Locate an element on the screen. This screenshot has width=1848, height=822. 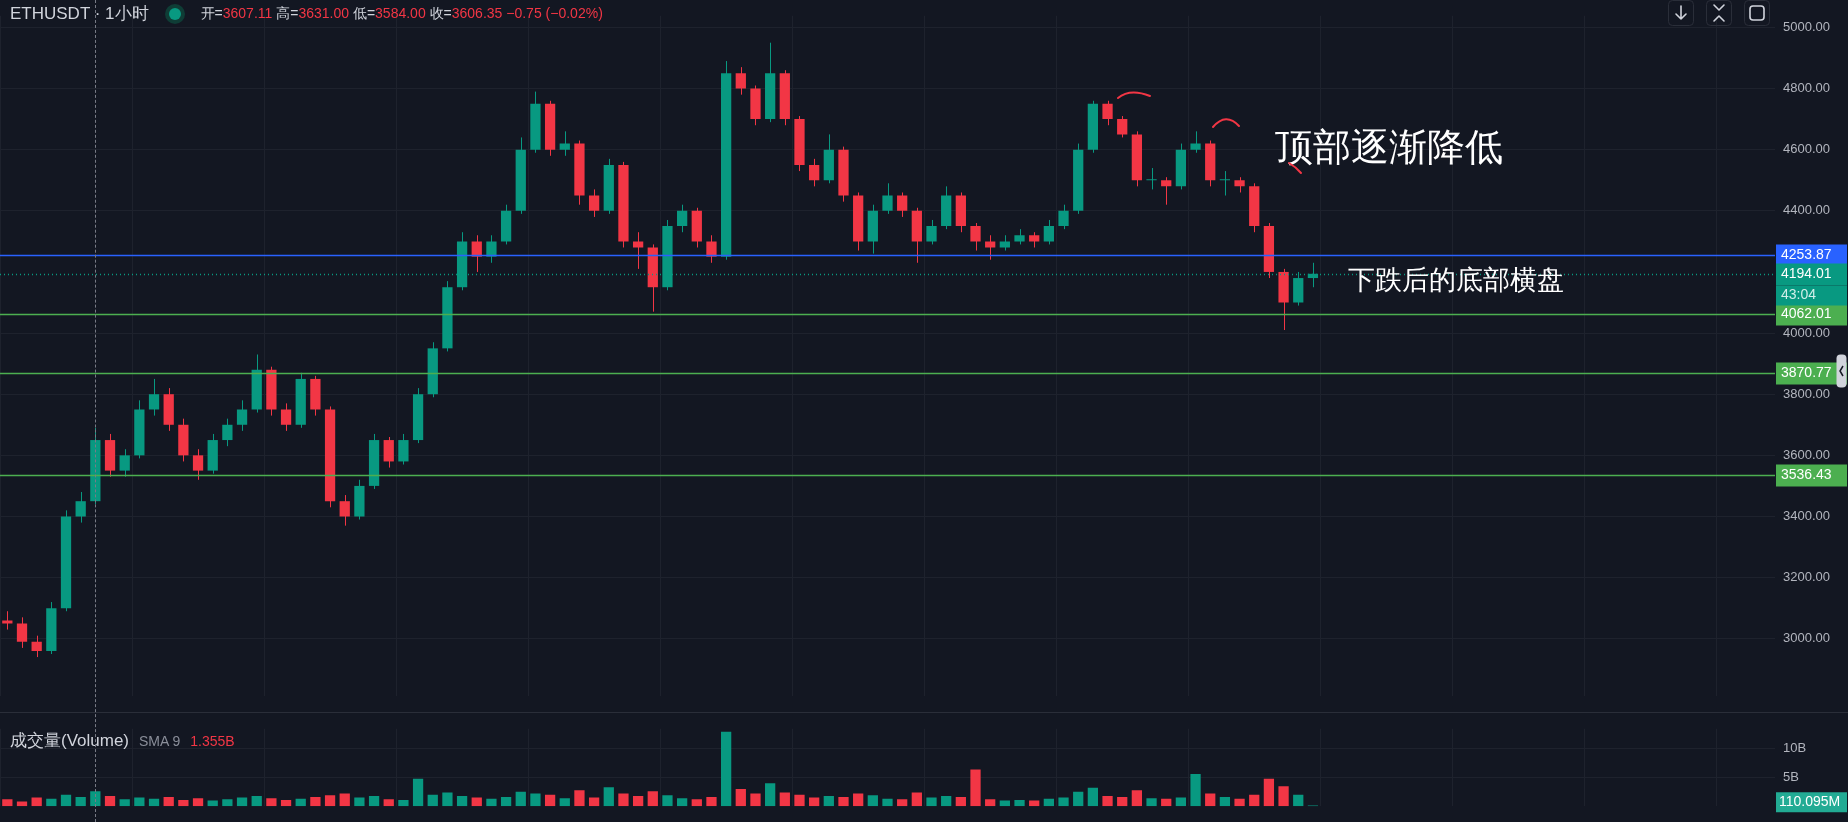
ref-line-label: 4062.01 is located at coordinates (1806, 313).